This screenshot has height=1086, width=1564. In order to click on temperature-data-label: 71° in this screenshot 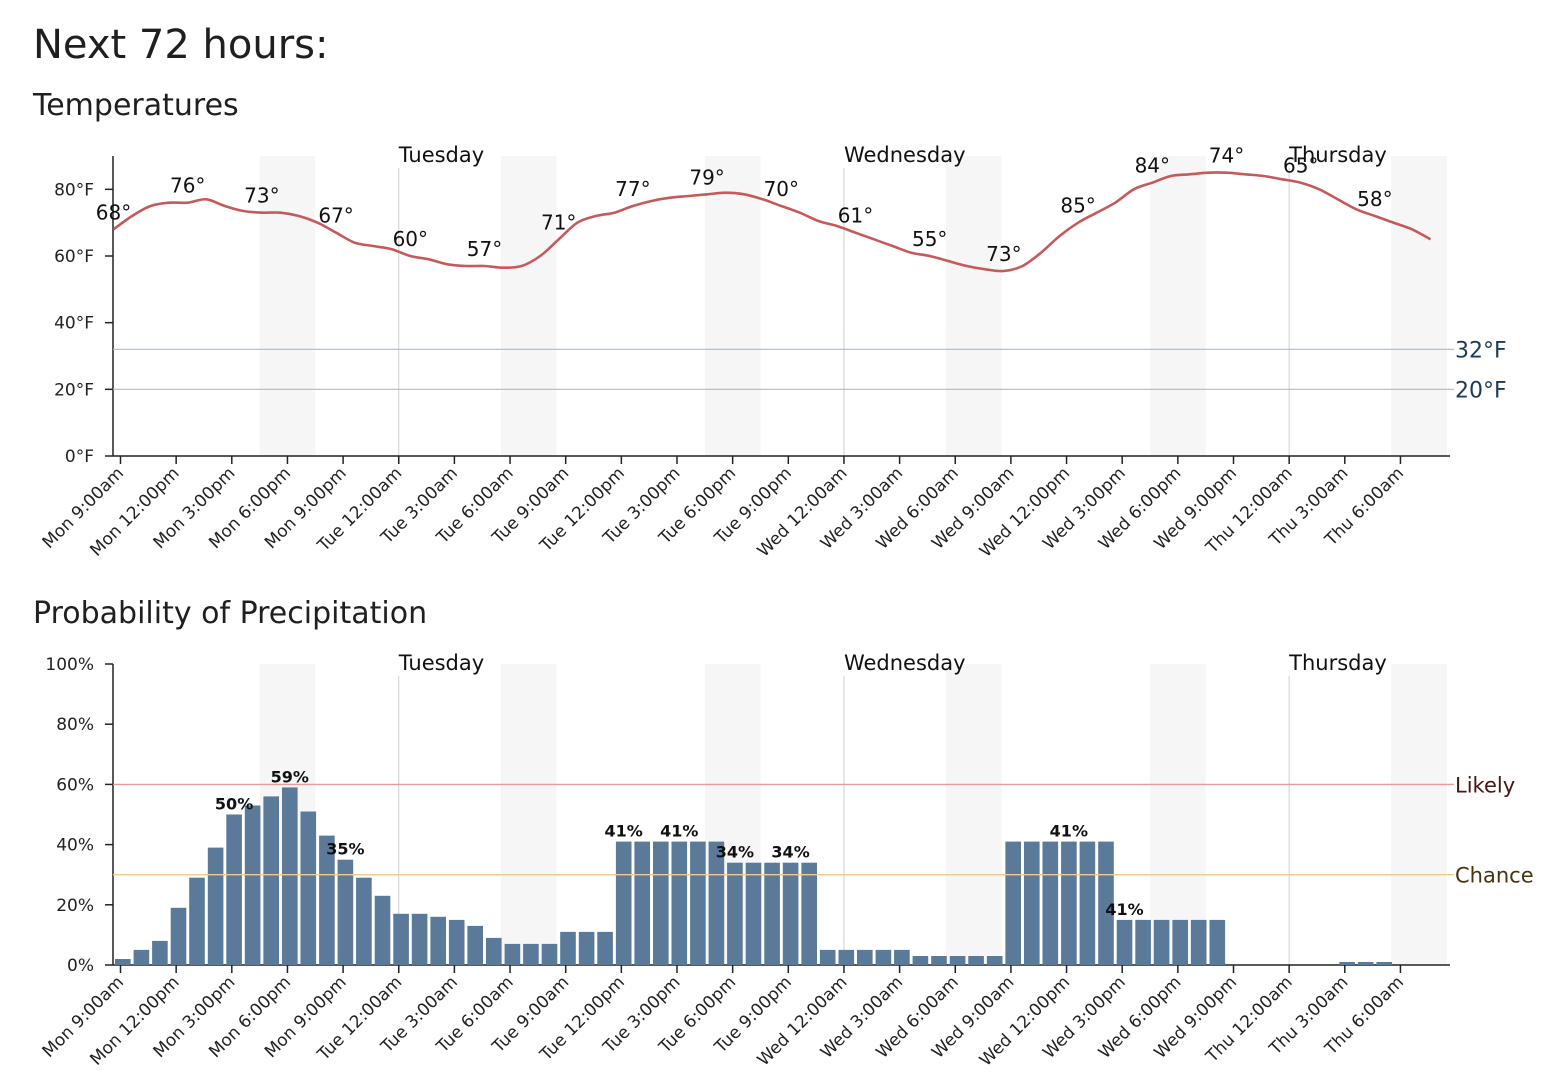, I will do `click(558, 222)`.